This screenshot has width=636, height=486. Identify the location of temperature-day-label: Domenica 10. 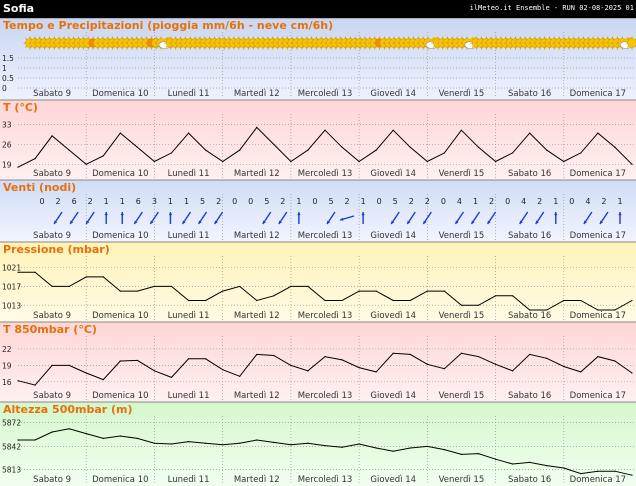
(120, 174).